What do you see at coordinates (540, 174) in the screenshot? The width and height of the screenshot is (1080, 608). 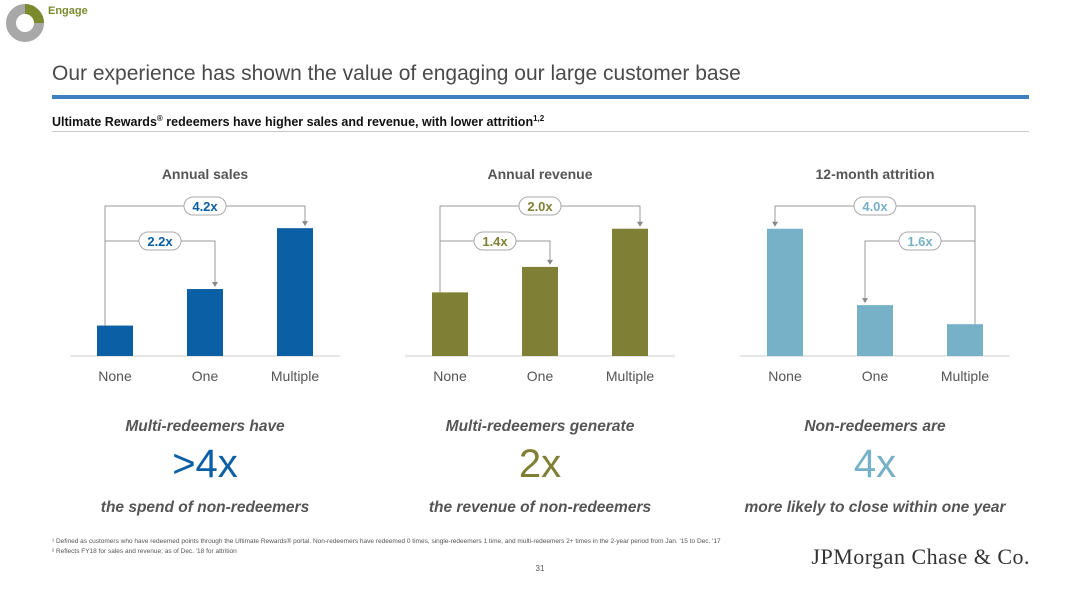 I see `chart-title: Annual revenue` at bounding box center [540, 174].